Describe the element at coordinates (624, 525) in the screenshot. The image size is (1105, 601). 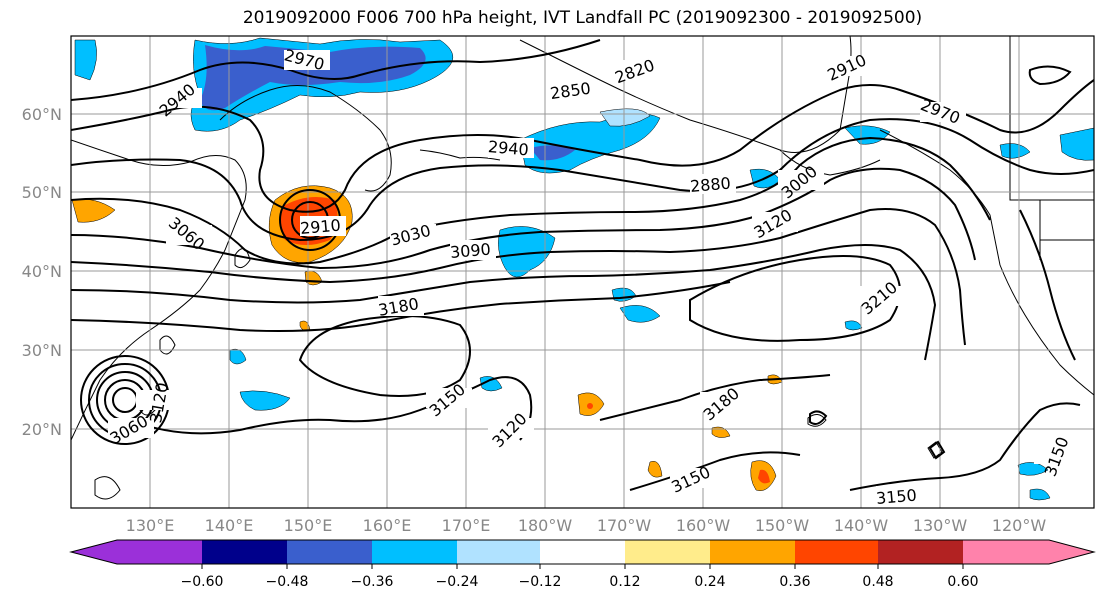
I see `lon-label: 170°W` at that location.